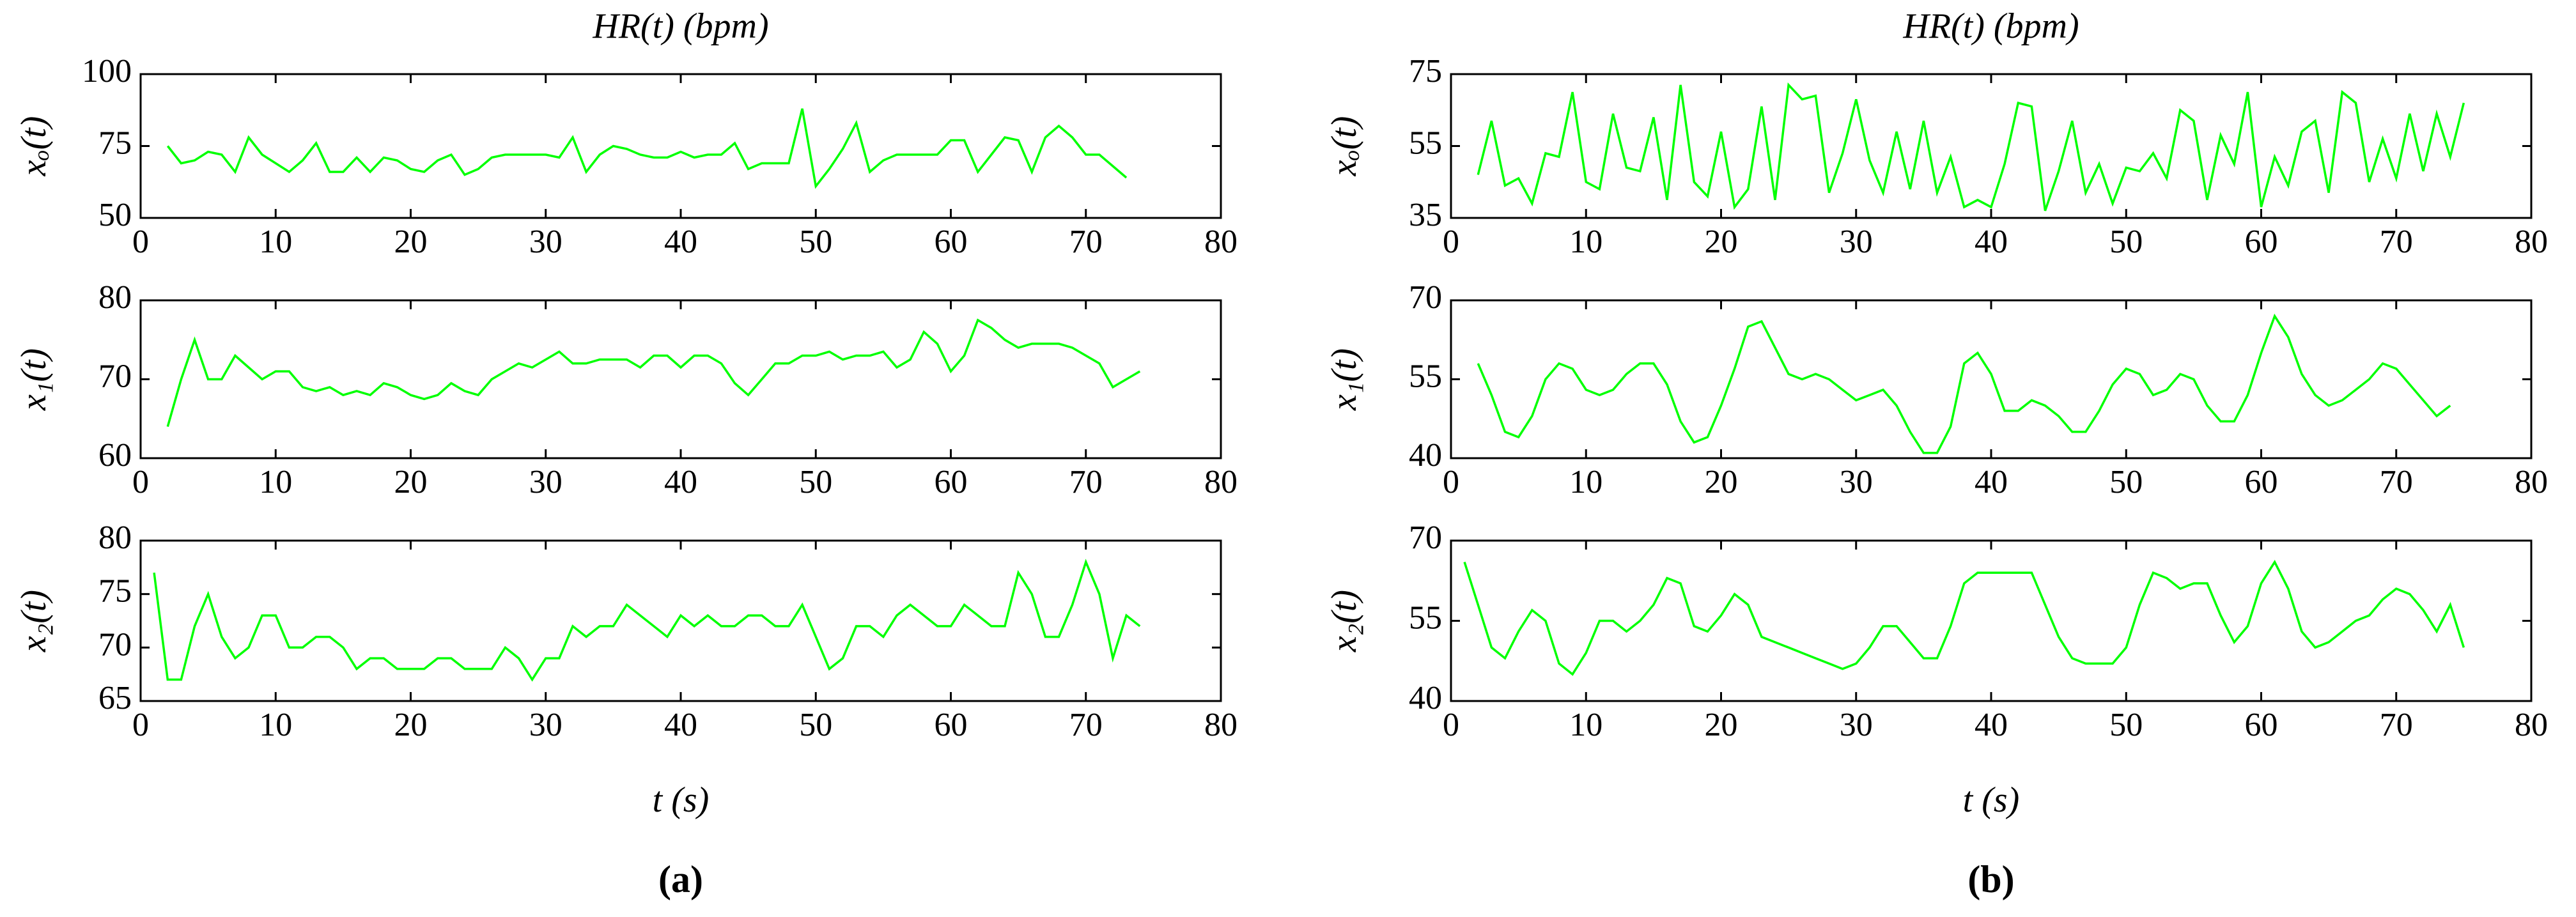 The height and width of the screenshot is (917, 2576). What do you see at coordinates (115, 698) in the screenshot?
I see `y-tick-label: 65` at bounding box center [115, 698].